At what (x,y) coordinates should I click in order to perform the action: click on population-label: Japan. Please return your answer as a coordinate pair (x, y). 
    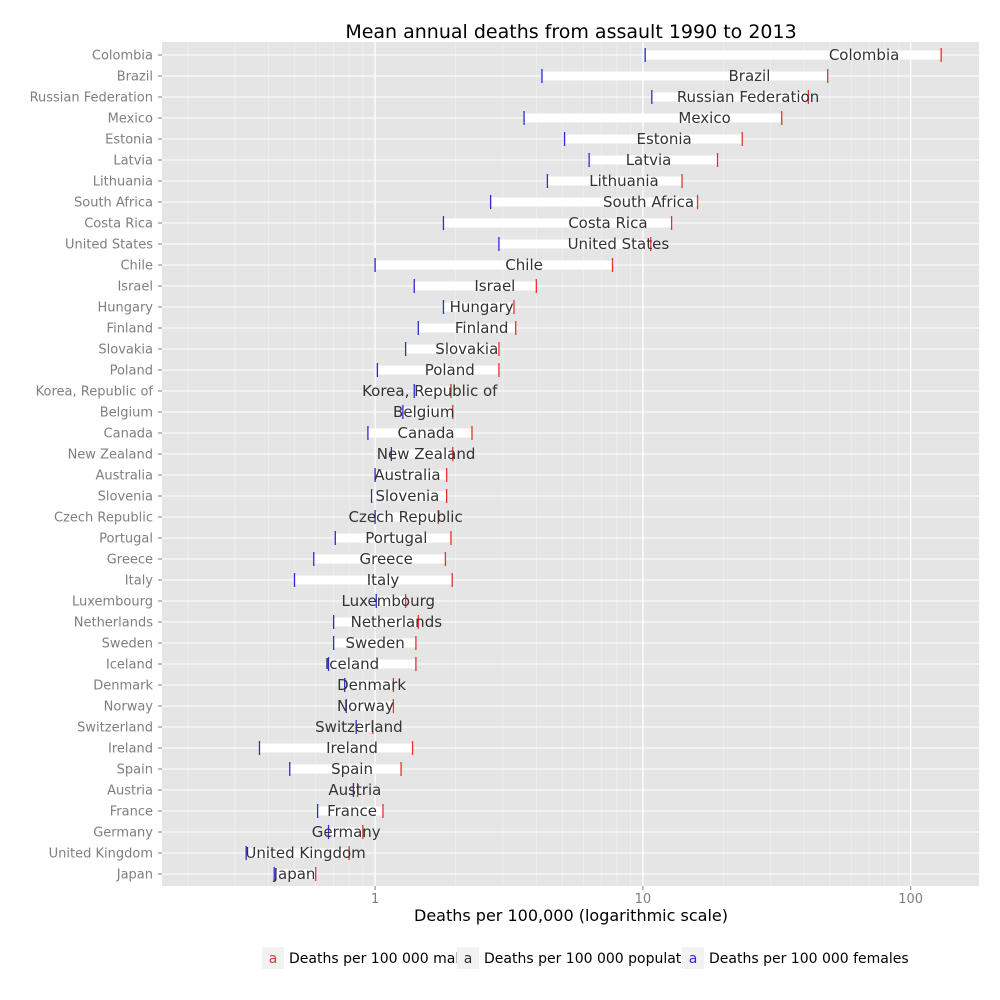
    Looking at the image, I should click on (294, 874).